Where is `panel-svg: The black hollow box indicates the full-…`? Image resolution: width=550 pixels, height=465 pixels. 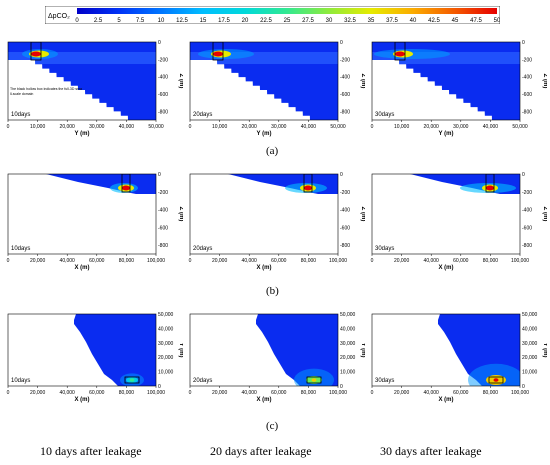 panel-svg: The black hollow box indicates the full-… is located at coordinates (95, 88).